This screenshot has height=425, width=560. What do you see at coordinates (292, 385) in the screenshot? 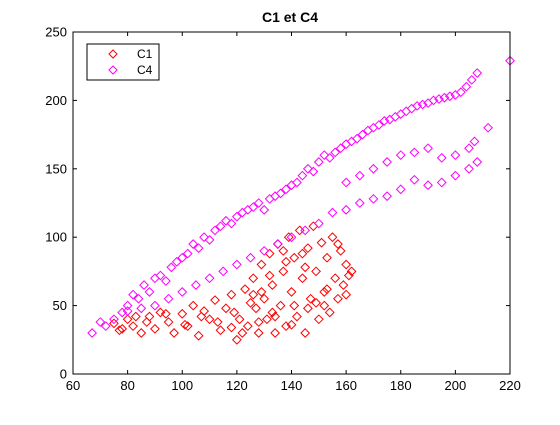
I see `x-tick-label: 140` at bounding box center [292, 385].